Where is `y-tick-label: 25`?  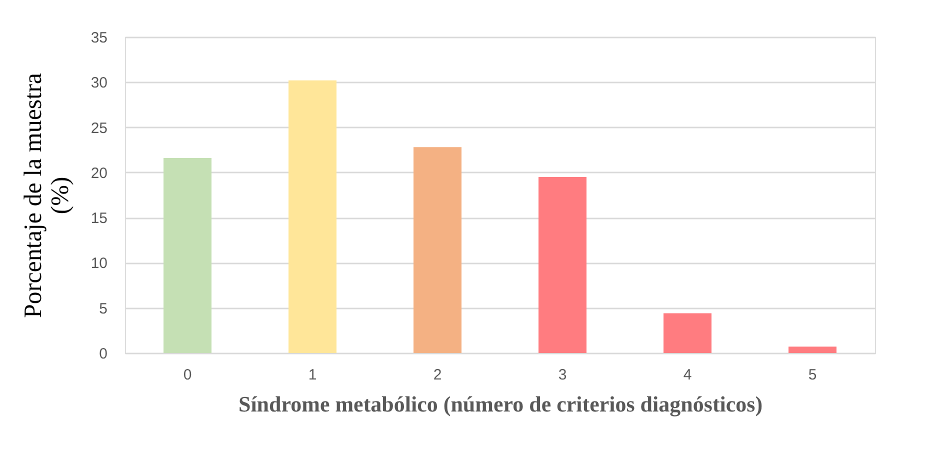 y-tick-label: 25 is located at coordinates (99, 128).